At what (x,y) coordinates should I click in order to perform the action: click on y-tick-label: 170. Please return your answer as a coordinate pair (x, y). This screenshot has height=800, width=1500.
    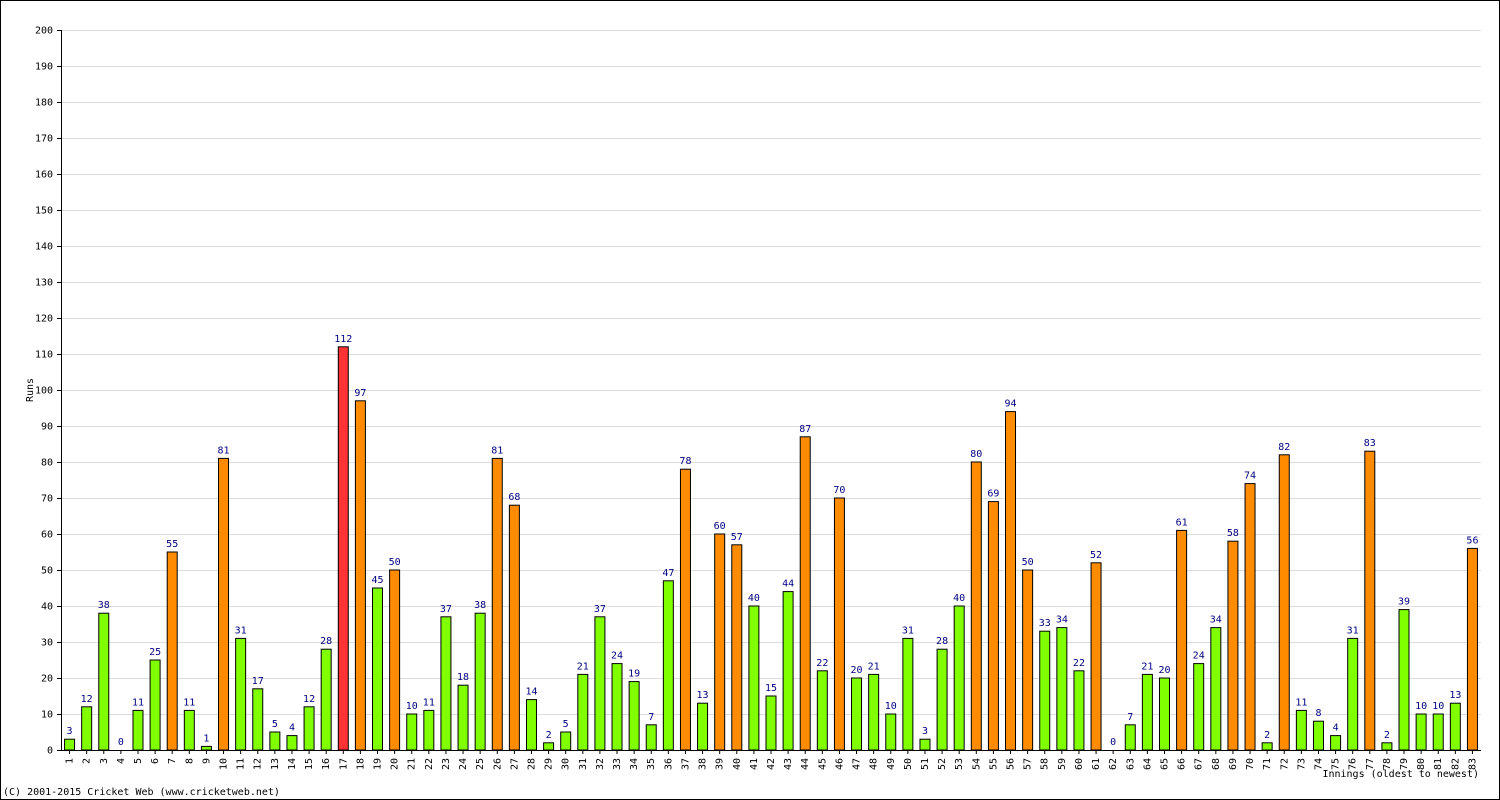
    Looking at the image, I should click on (44, 139).